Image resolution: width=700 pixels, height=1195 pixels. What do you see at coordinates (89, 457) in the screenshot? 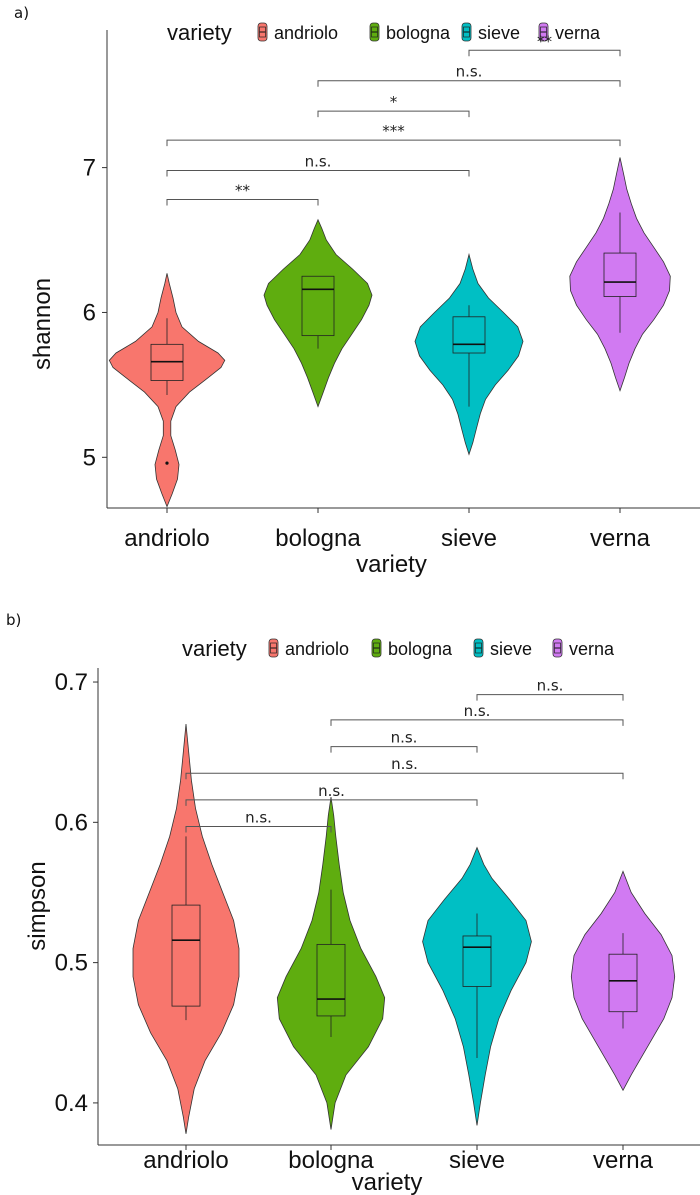
I see `y-tick-label: 5` at bounding box center [89, 457].